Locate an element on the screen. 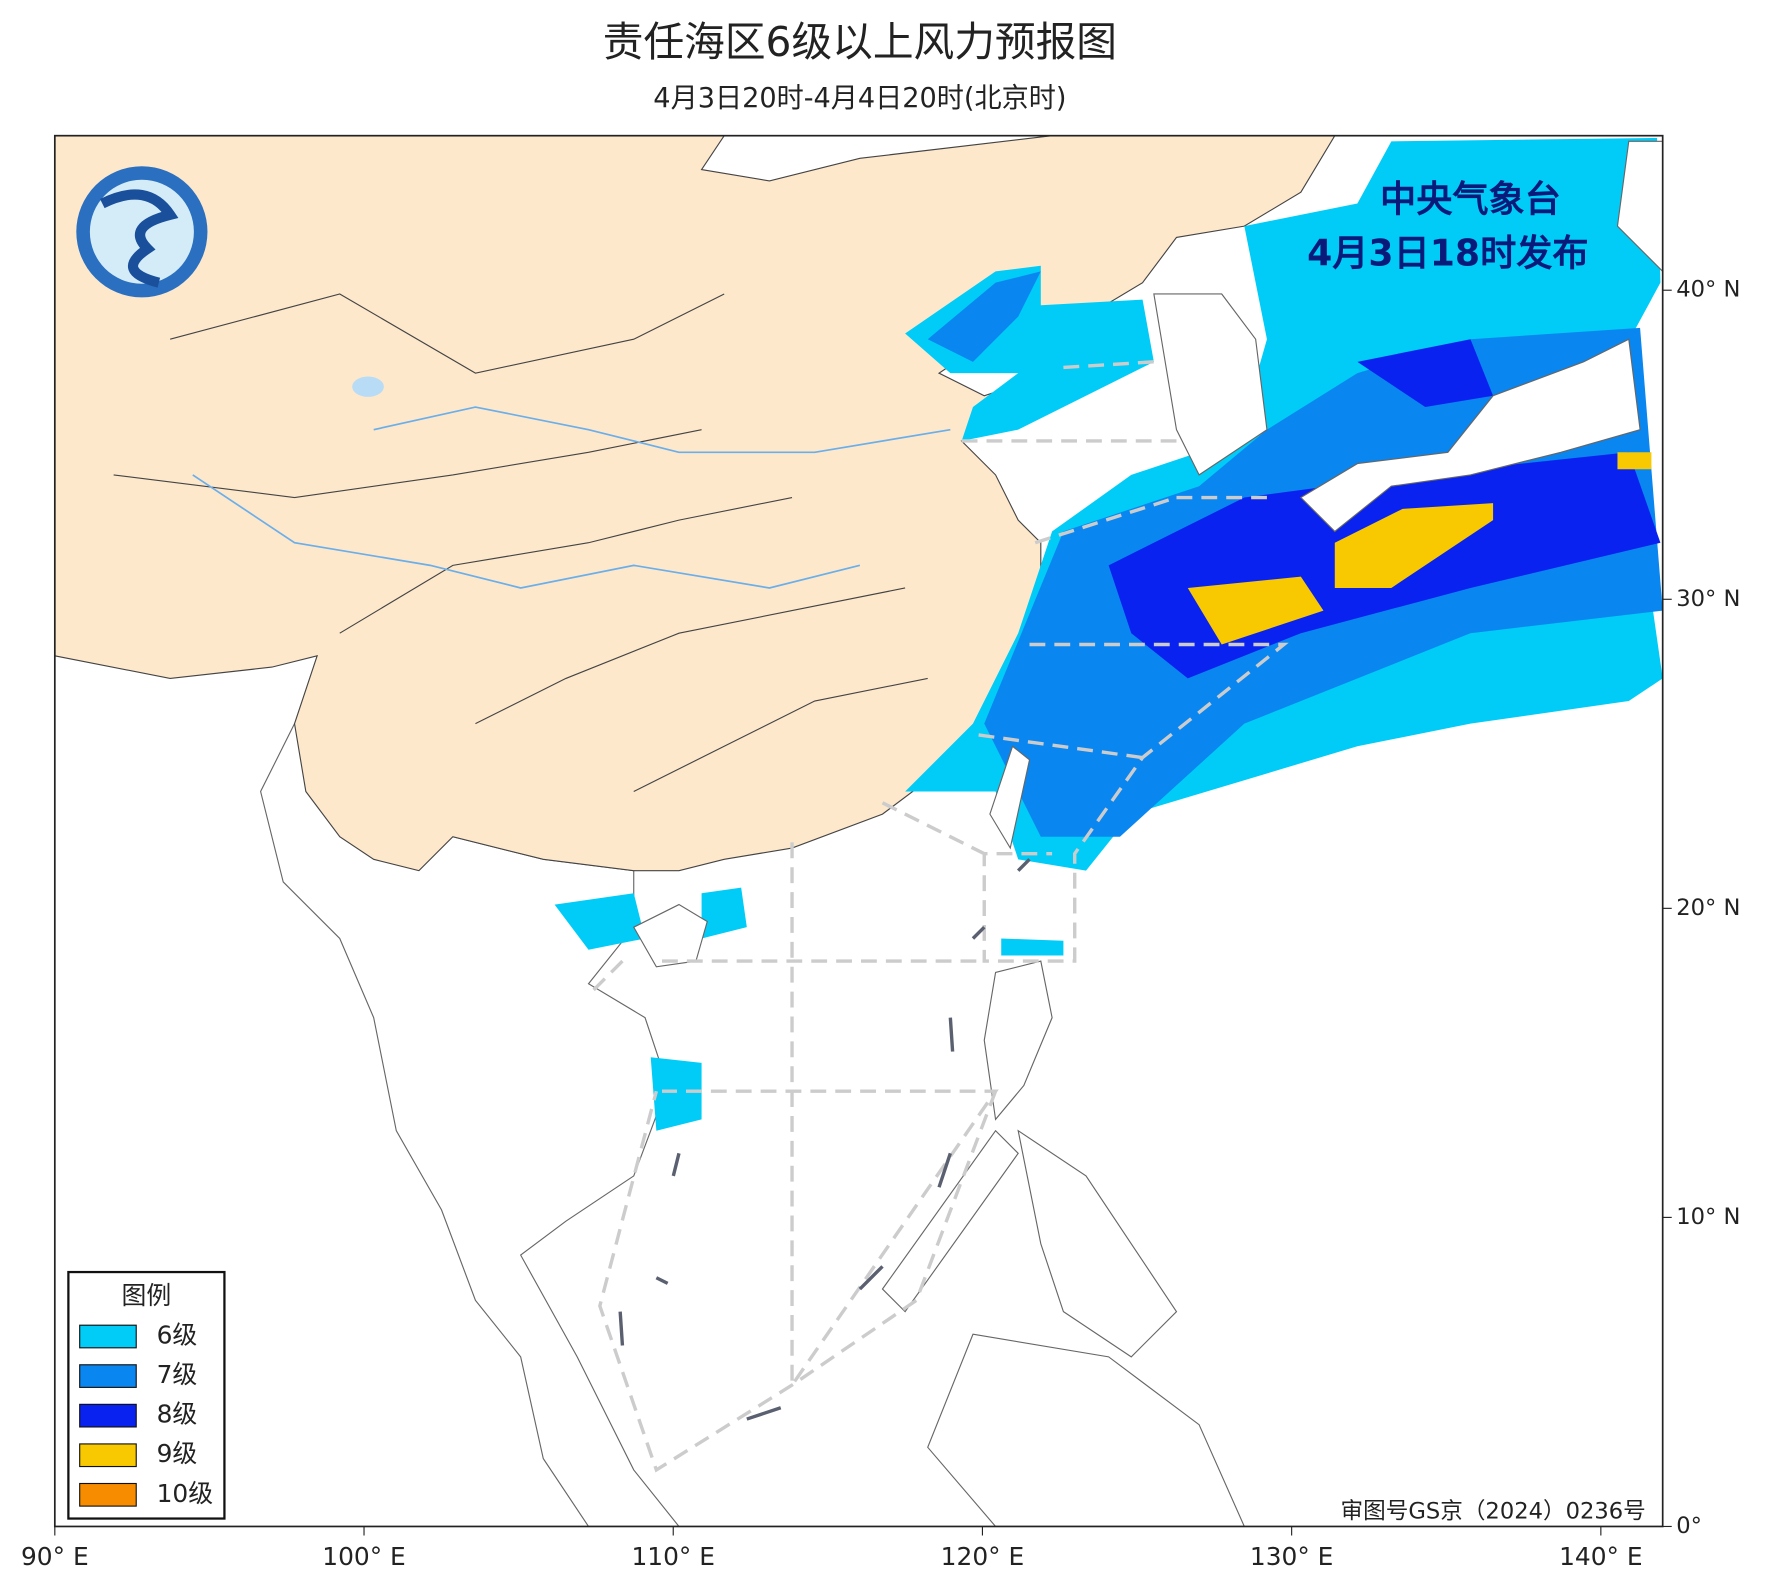 Image resolution: width=1765 pixels, height=1583 pixels. islands is located at coordinates (831, 856).